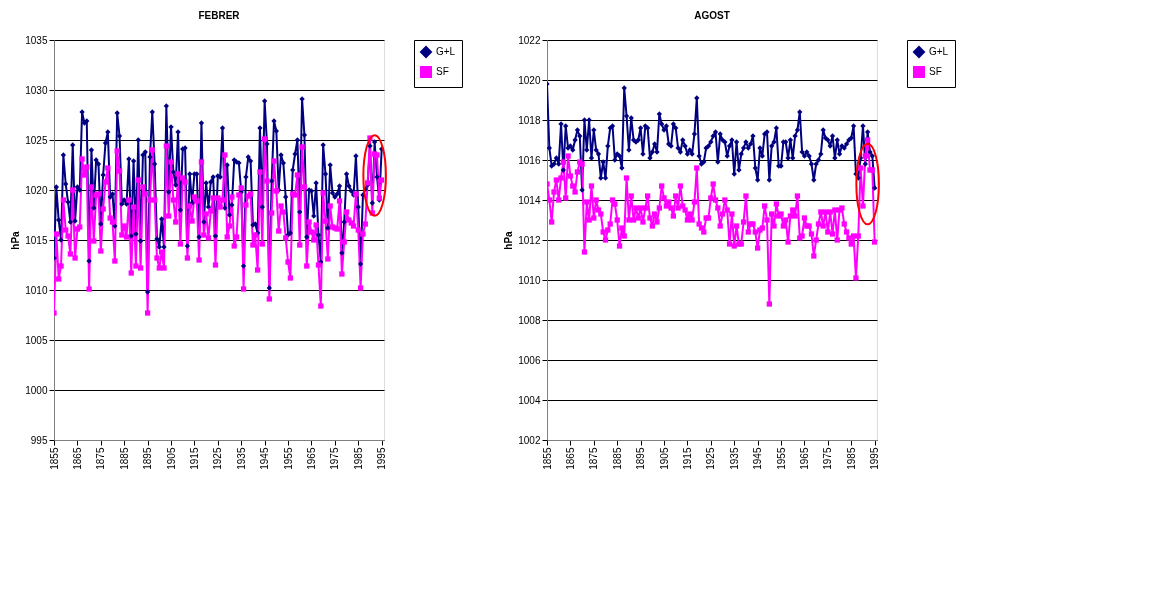 The width and height of the screenshot is (1166, 598). What do you see at coordinates (36, 240) in the screenshot?
I see `y-tick-label: 1015` at bounding box center [36, 240].